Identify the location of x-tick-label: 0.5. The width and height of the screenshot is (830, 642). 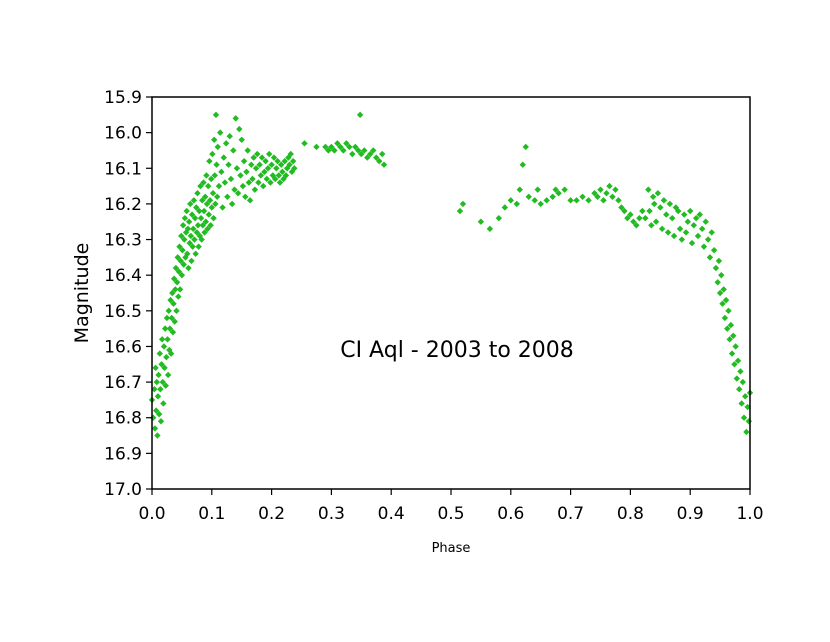
(450, 514).